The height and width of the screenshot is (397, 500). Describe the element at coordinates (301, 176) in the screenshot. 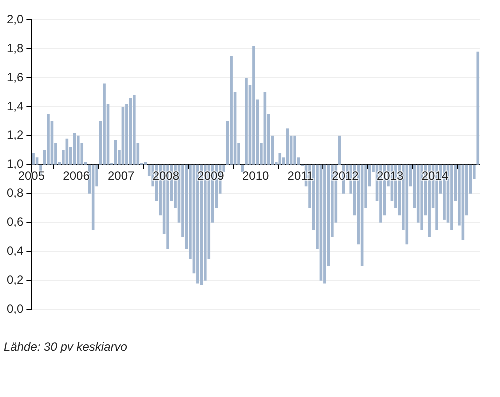

I see `x-tick-label: 2011` at that location.